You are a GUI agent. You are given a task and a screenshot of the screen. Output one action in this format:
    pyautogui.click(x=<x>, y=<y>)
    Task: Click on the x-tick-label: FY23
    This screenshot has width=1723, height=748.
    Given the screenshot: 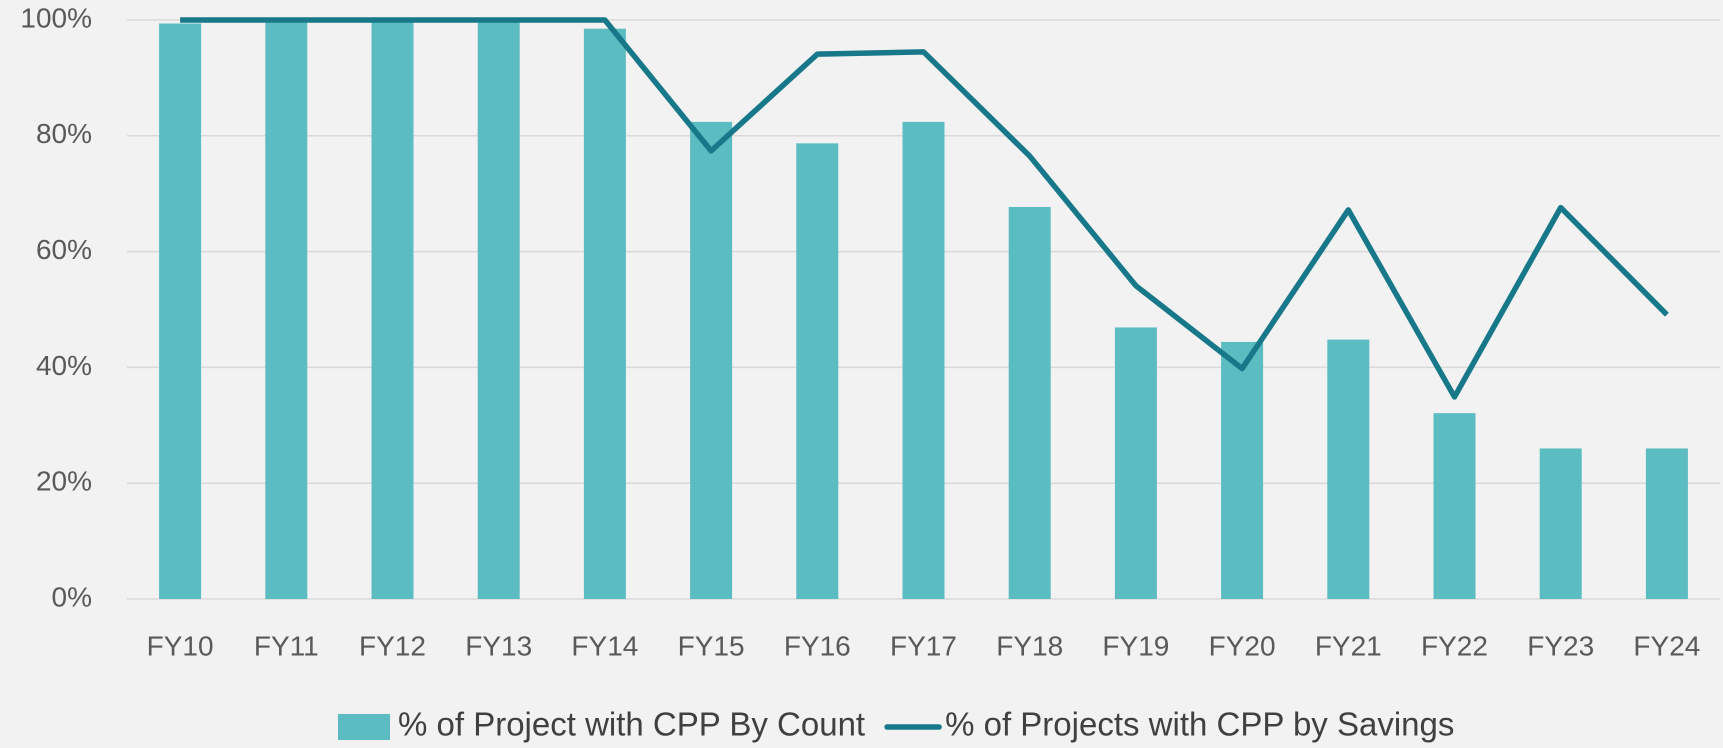 What is the action you would take?
    pyautogui.click(x=1560, y=645)
    